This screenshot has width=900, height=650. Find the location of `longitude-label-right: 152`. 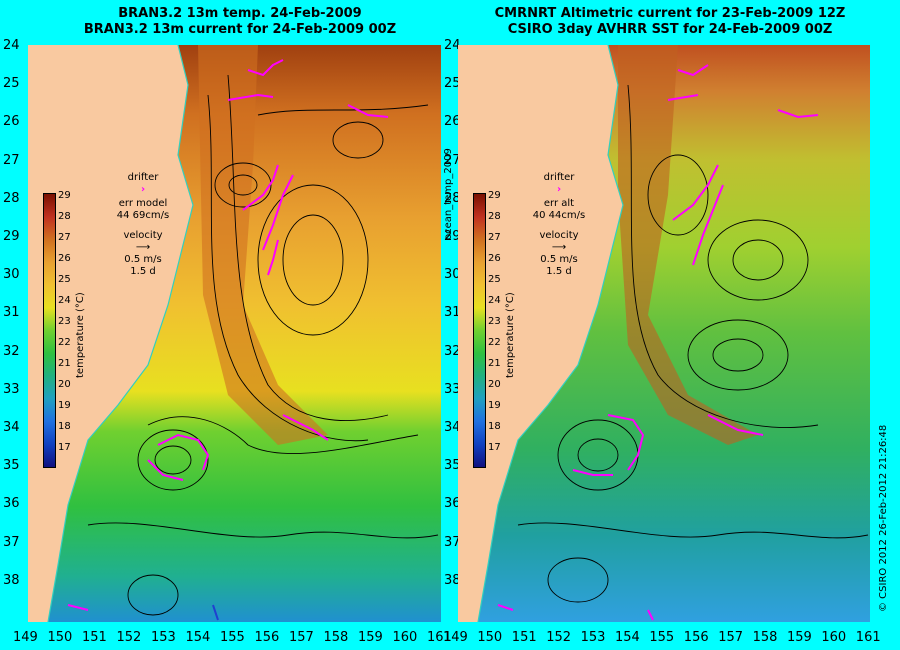

longitude-label-right: 152 is located at coordinates (559, 637).